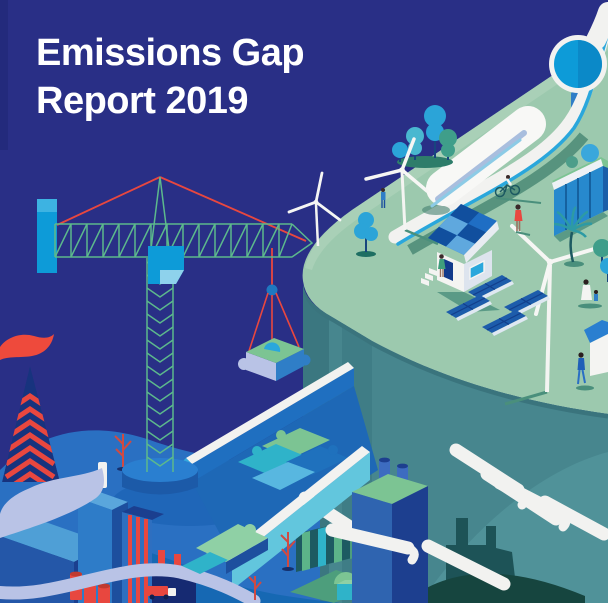  Describe the element at coordinates (585, 371) in the screenshot. I see `pedestrian-blue-cliff` at that location.